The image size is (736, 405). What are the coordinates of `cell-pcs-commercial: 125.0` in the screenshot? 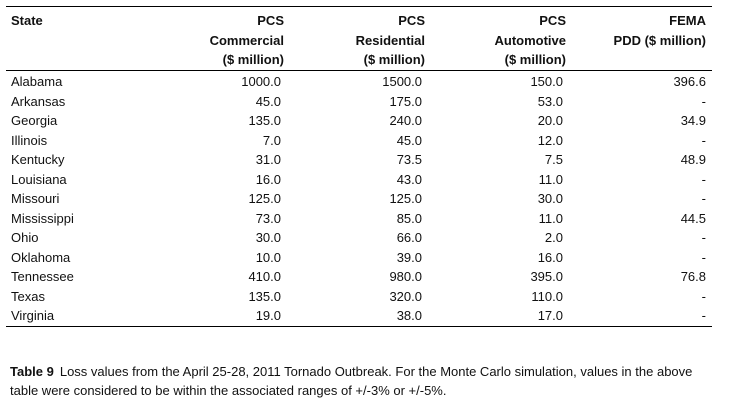 It's located at (264, 198).